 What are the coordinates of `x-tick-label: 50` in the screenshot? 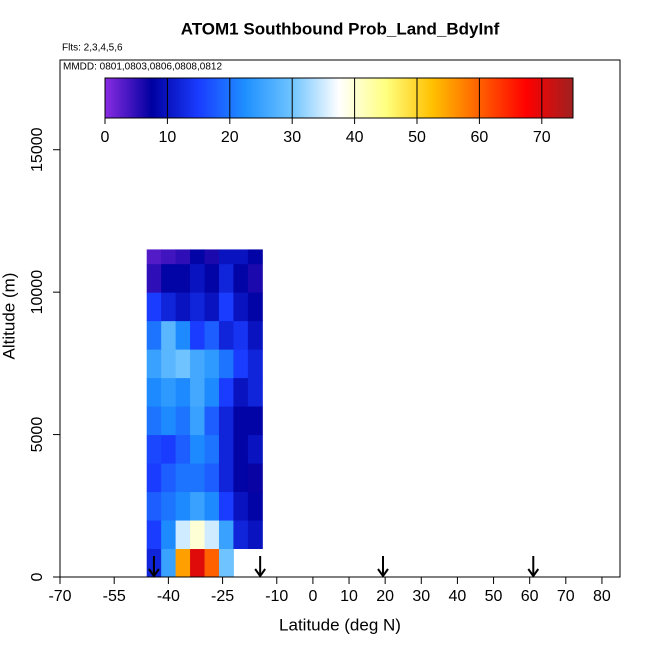 It's located at (494, 596).